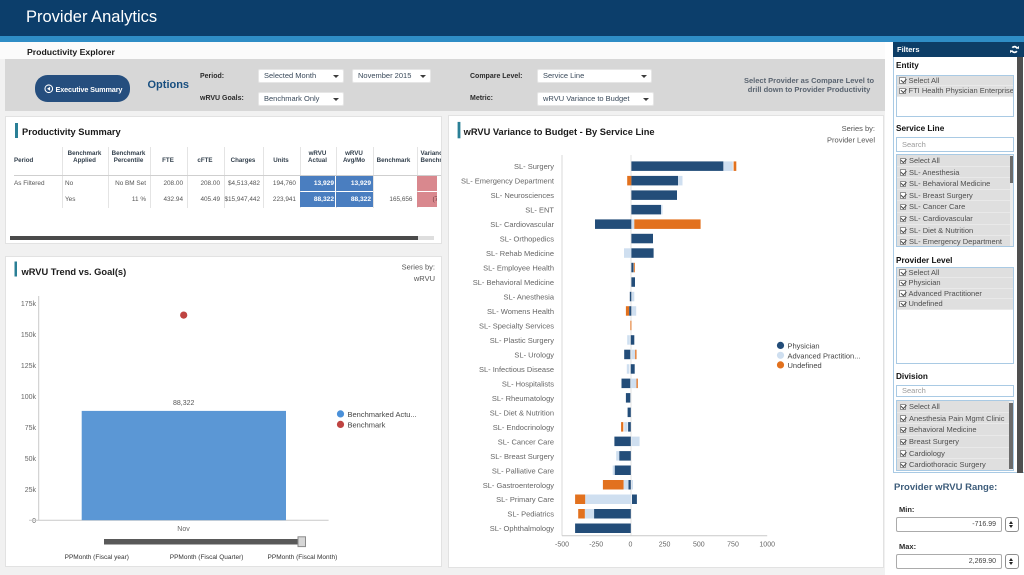 The image size is (1024, 575). What do you see at coordinates (804, 346) in the screenshot?
I see `svg-text: Physician` at bounding box center [804, 346].